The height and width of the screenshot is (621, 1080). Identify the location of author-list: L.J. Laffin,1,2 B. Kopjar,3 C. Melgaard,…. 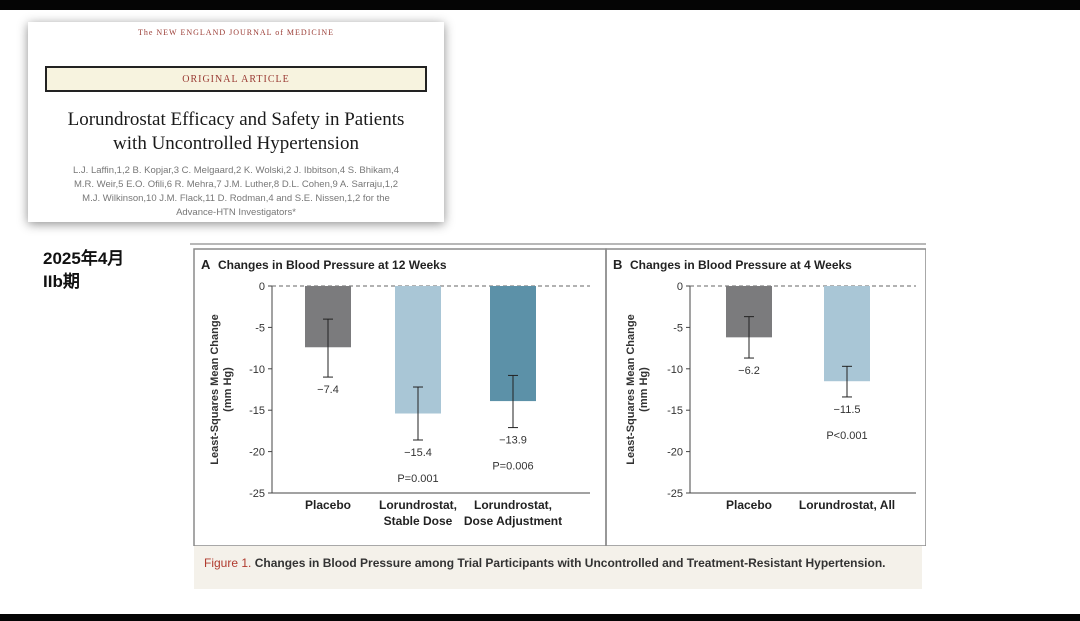
(236, 192).